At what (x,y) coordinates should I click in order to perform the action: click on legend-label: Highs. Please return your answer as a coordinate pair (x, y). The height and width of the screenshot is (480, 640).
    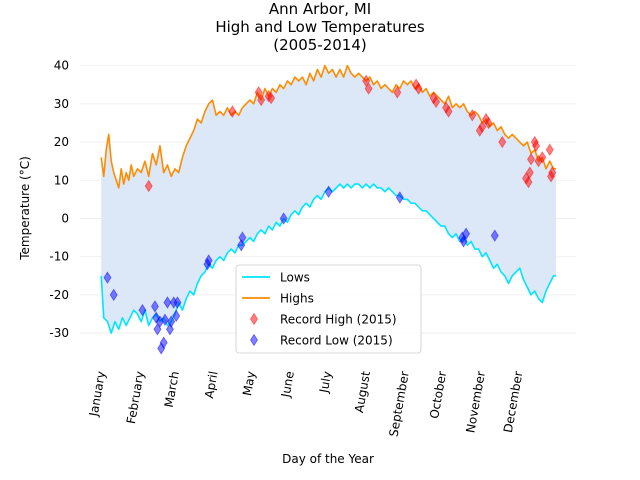
    Looking at the image, I should click on (297, 299).